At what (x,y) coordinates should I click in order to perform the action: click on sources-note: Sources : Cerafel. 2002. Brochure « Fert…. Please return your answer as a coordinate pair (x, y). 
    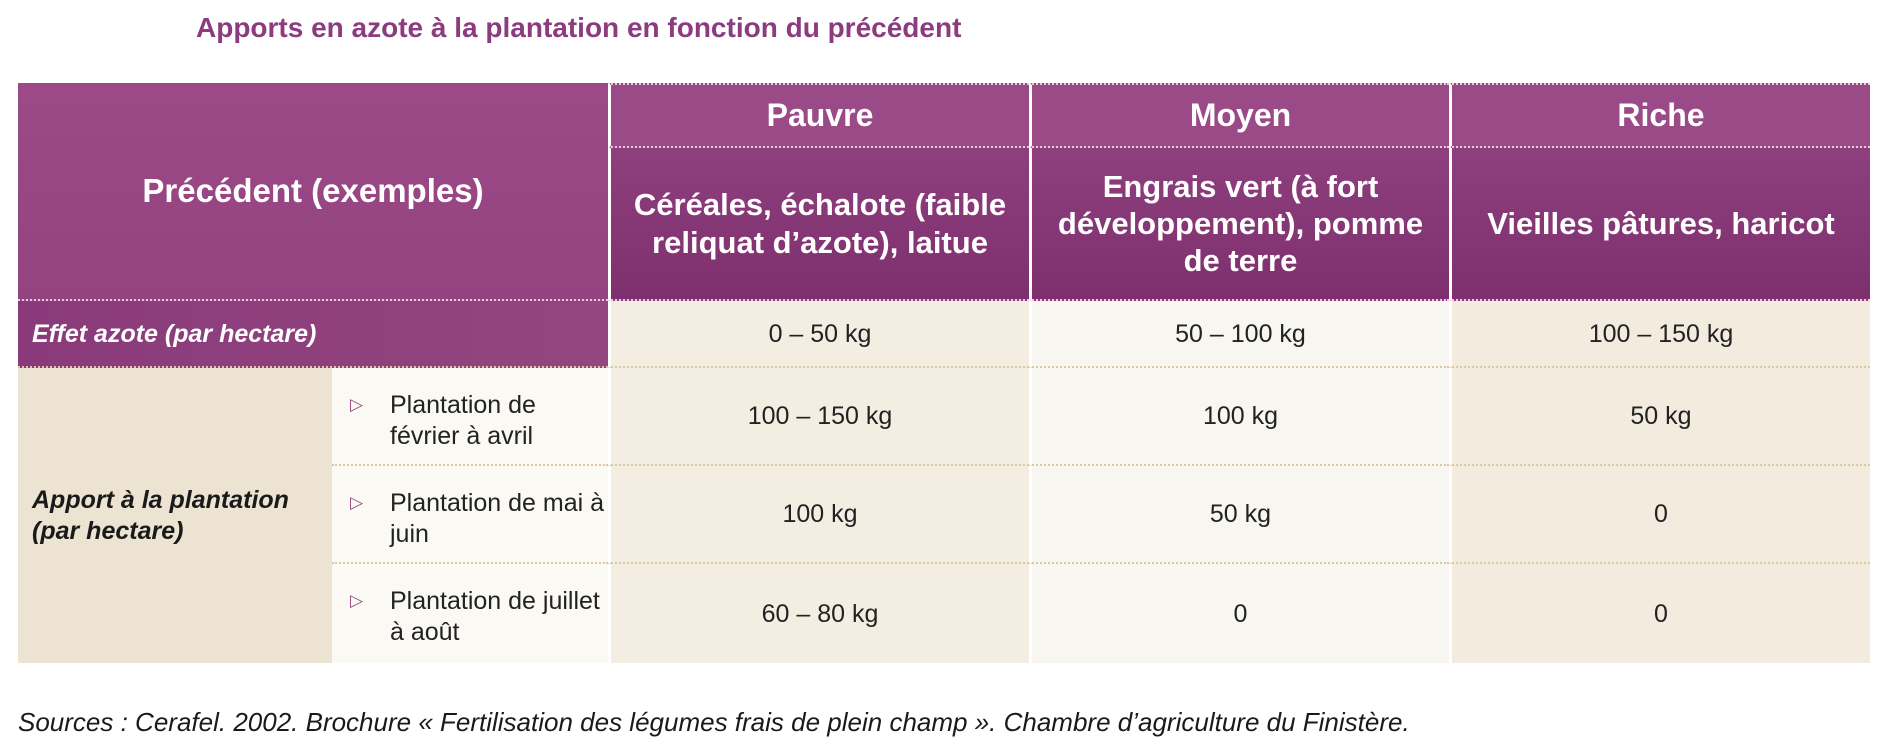
    Looking at the image, I should click on (714, 722).